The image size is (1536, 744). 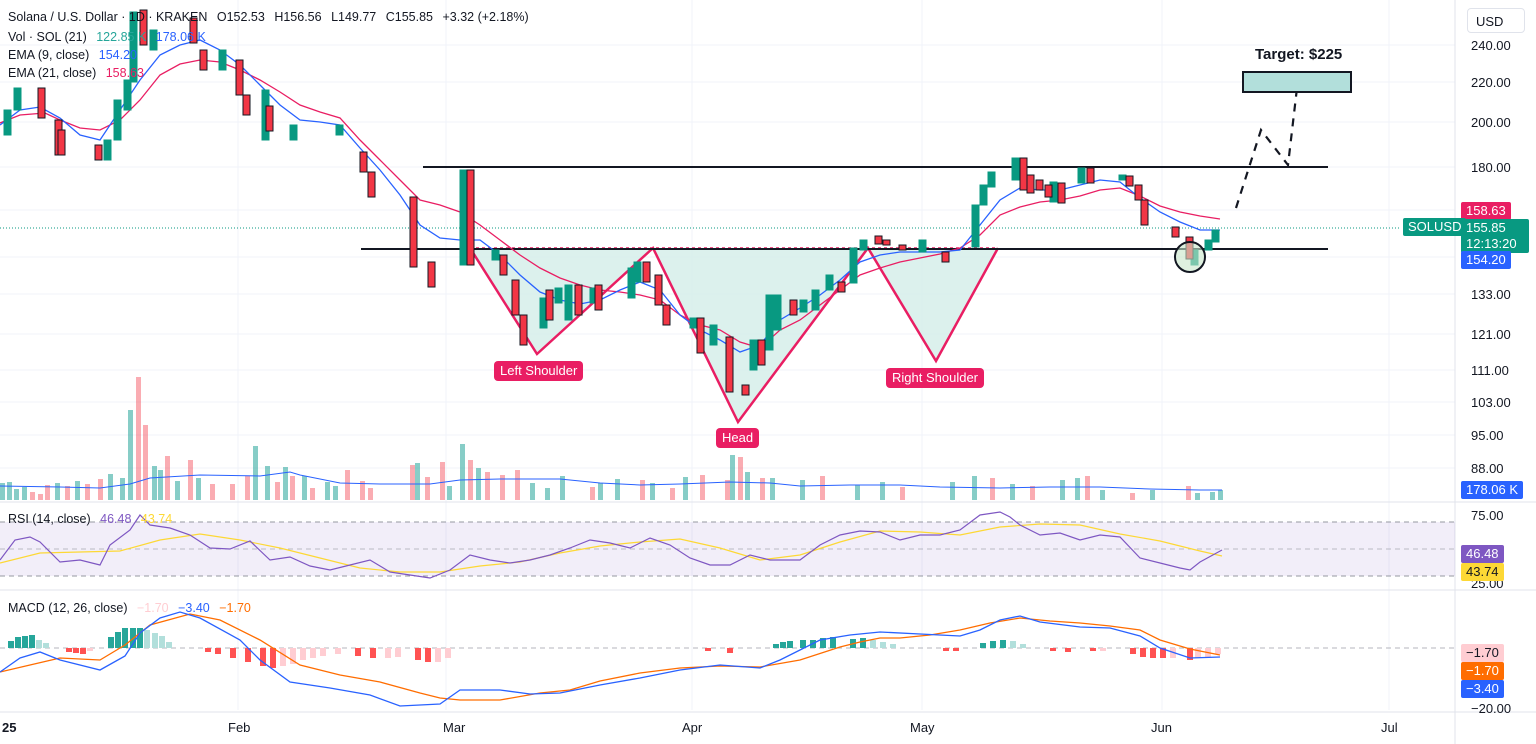 I want to click on volume-ma-badge: 178.06 K, so click(x=1492, y=490).